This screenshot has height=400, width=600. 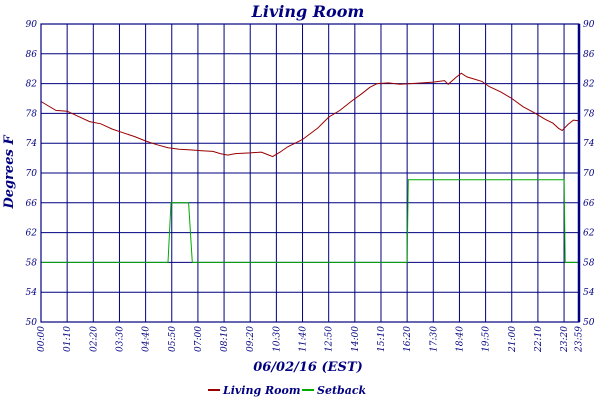 What do you see at coordinates (308, 11) in the screenshot?
I see `chart-title: Living Room` at bounding box center [308, 11].